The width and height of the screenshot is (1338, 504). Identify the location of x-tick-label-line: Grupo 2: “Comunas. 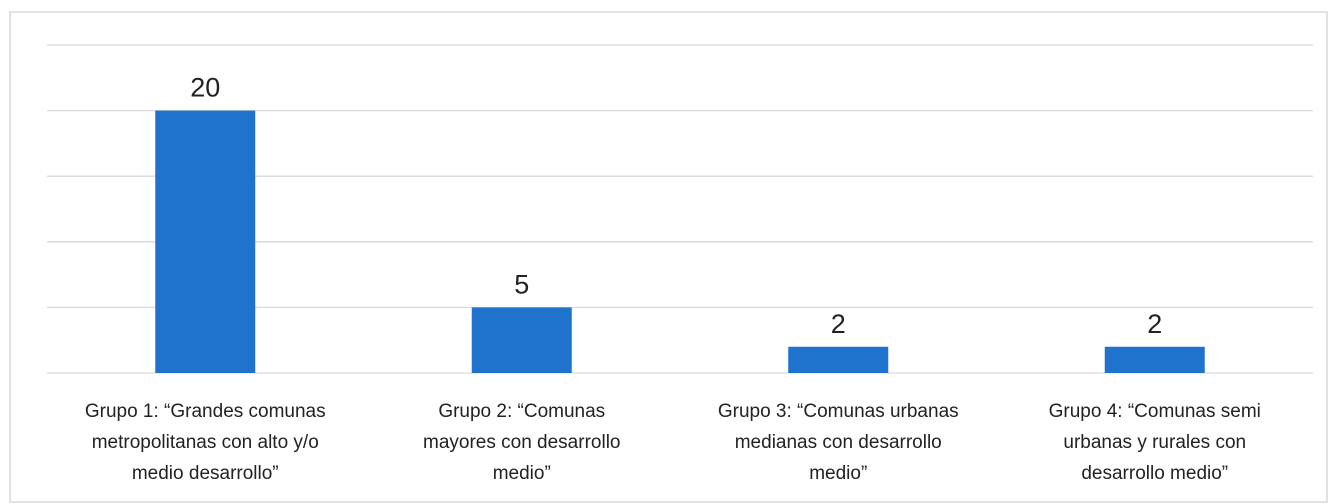
(521, 411).